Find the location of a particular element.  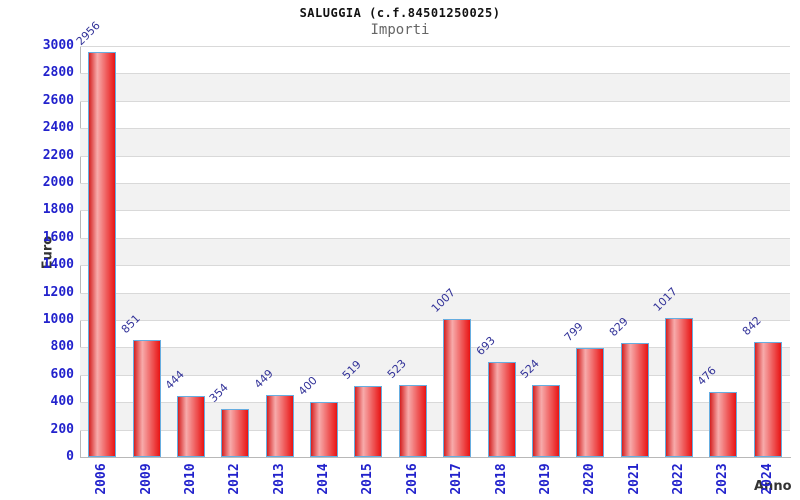

y-tick-label: 2400 is located at coordinates (58, 128).